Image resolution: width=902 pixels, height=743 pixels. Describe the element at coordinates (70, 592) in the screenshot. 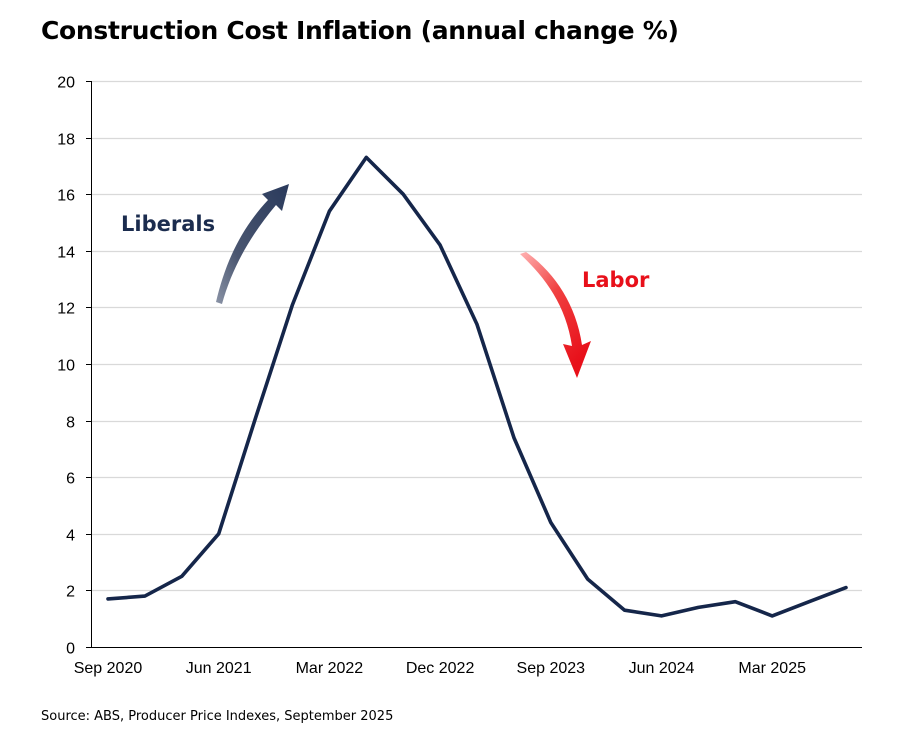

I see `y-tick-label: 2` at that location.